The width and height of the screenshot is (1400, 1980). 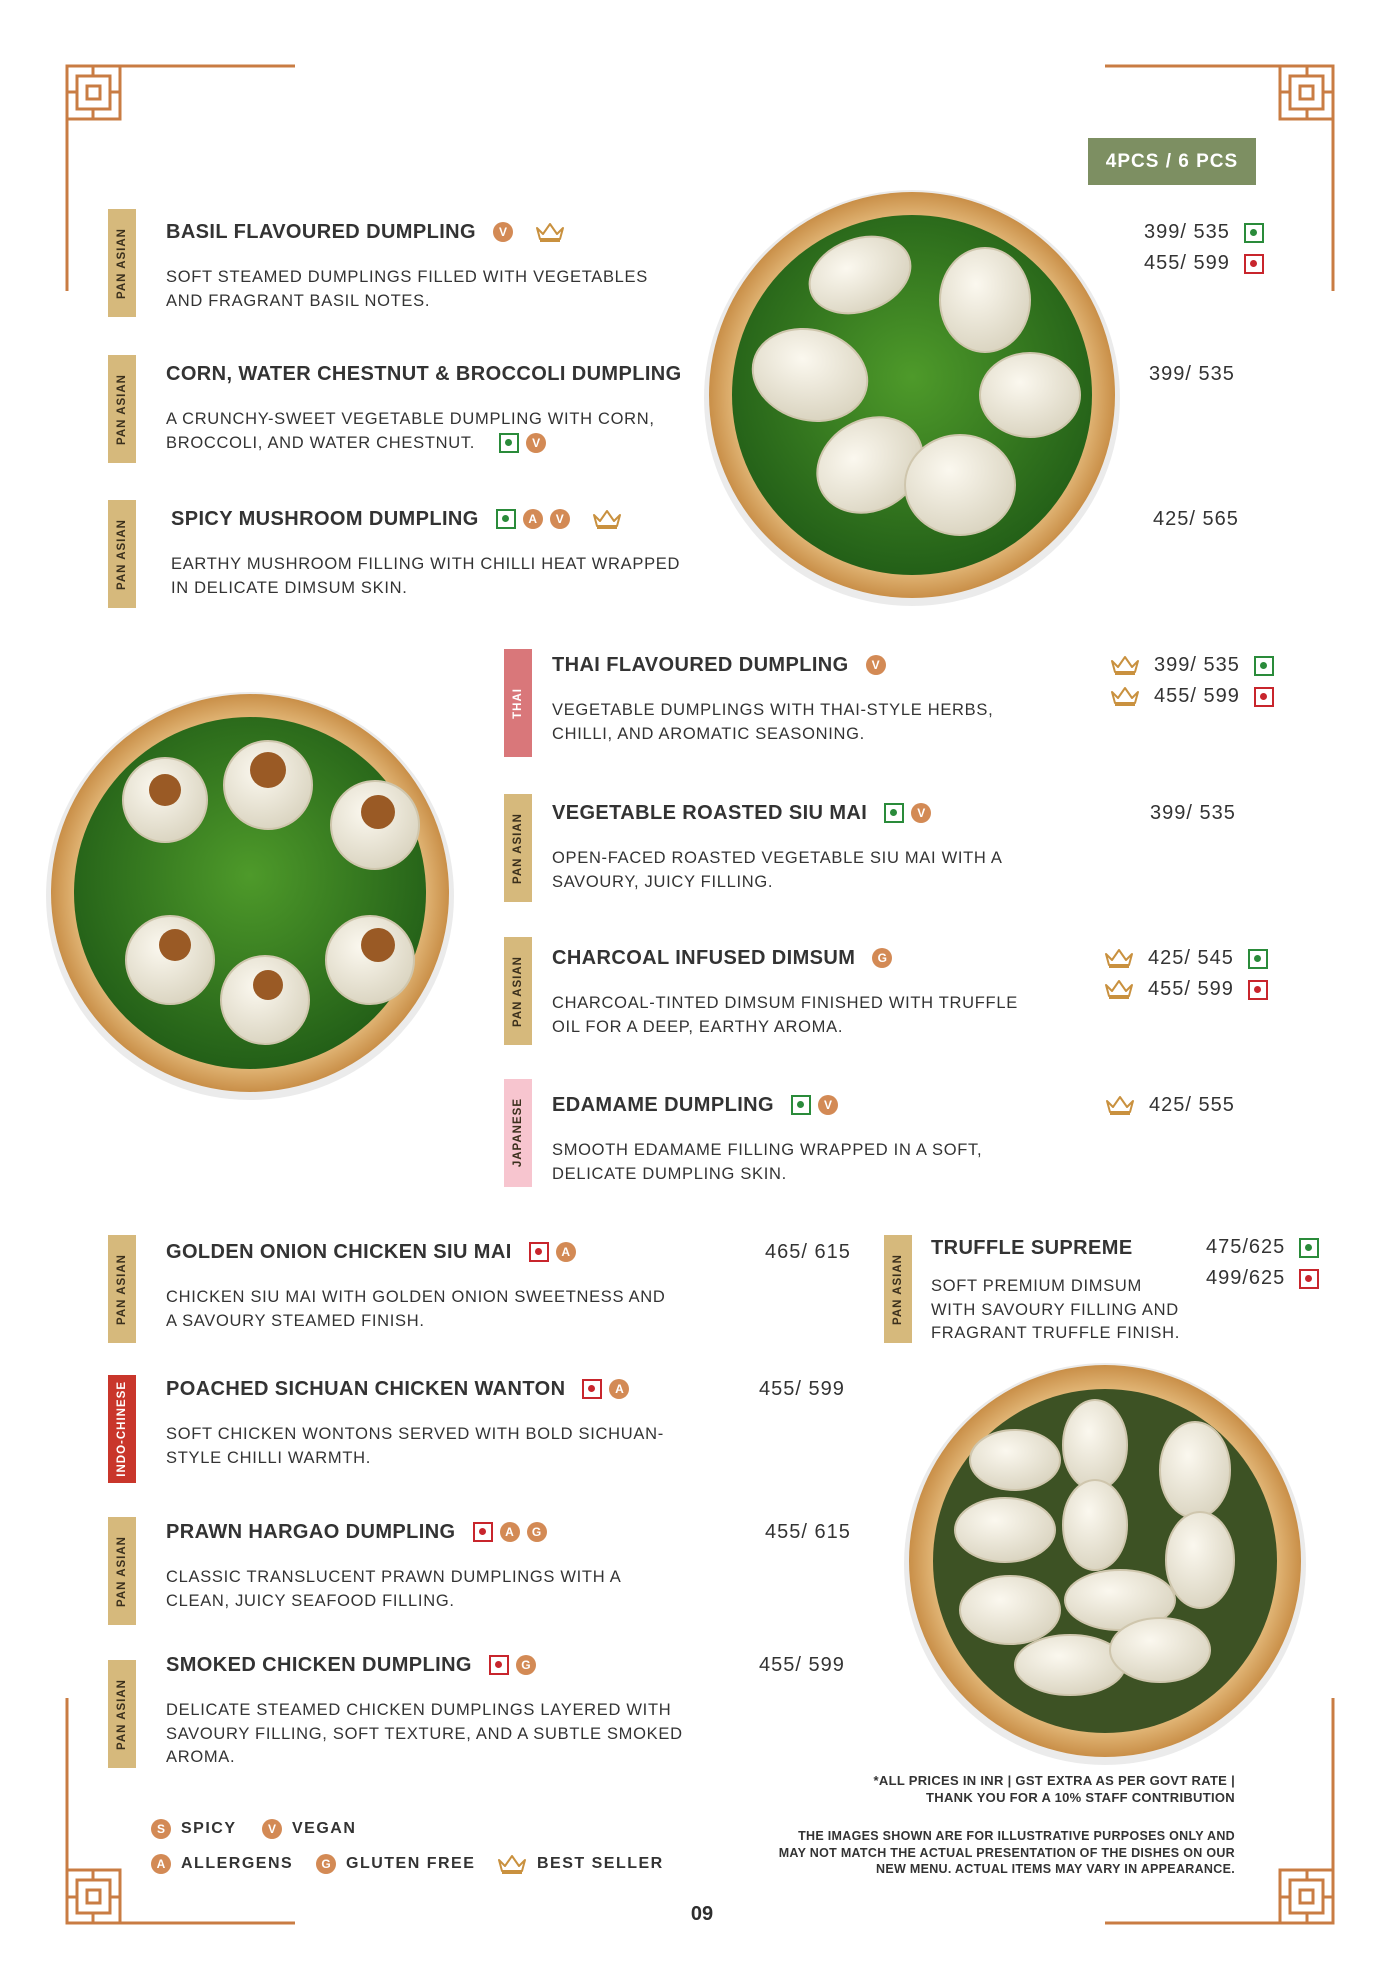 What do you see at coordinates (289, 587) in the screenshot?
I see `description-line: IN DELICATE DIMSUM SKIN.` at bounding box center [289, 587].